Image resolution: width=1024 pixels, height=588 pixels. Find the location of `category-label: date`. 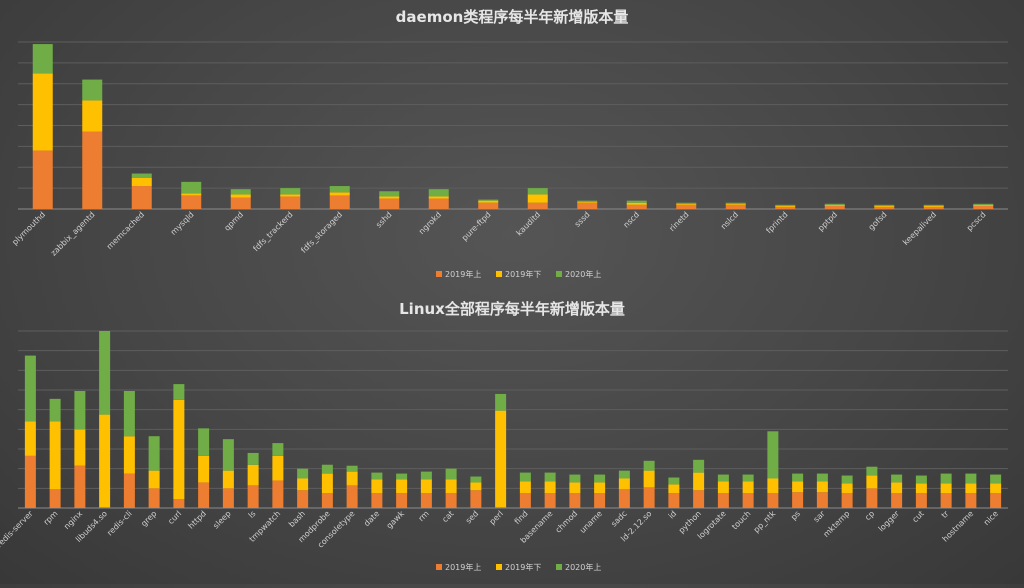

category-label: date is located at coordinates (371, 518).